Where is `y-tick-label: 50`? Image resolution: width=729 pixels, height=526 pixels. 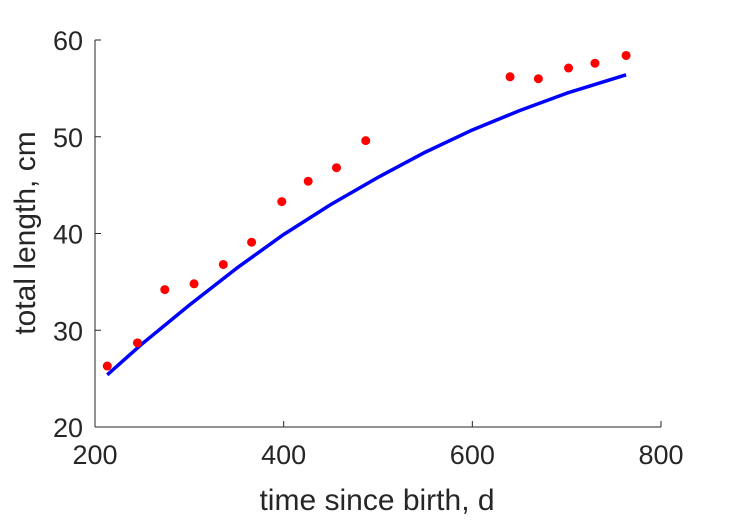 y-tick-label: 50 is located at coordinates (68, 138).